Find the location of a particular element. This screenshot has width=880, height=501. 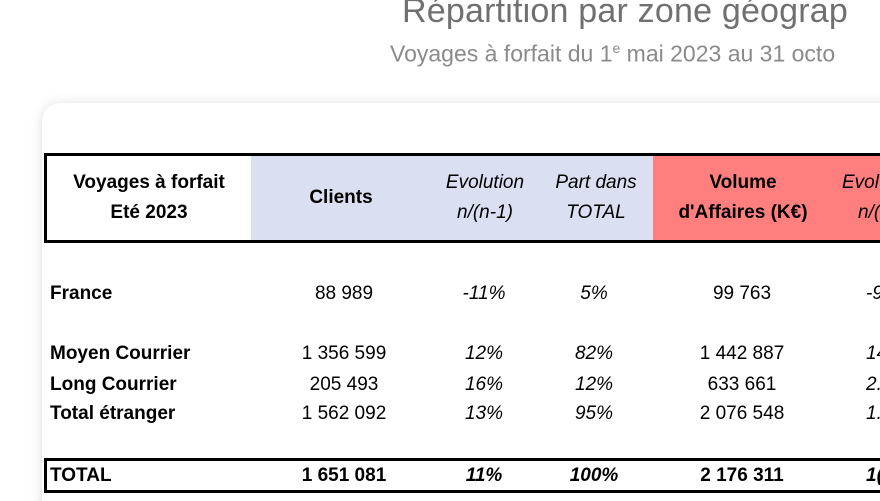

row-volume-evolution: 1. is located at coordinates (873, 413).